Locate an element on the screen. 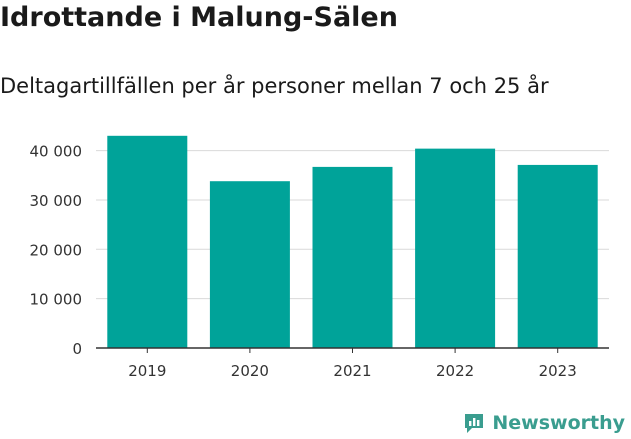  y-tick-label: 40 000 is located at coordinates (56, 152).